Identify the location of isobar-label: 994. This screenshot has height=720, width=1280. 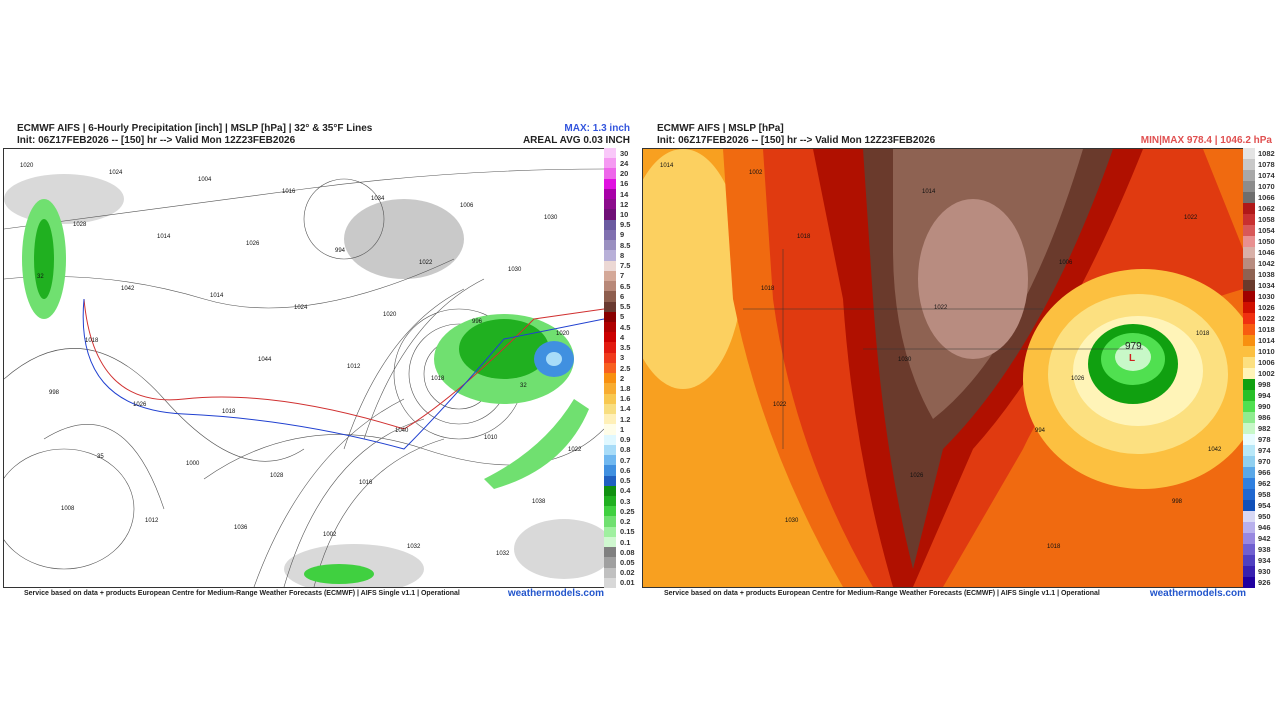
(1040, 431).